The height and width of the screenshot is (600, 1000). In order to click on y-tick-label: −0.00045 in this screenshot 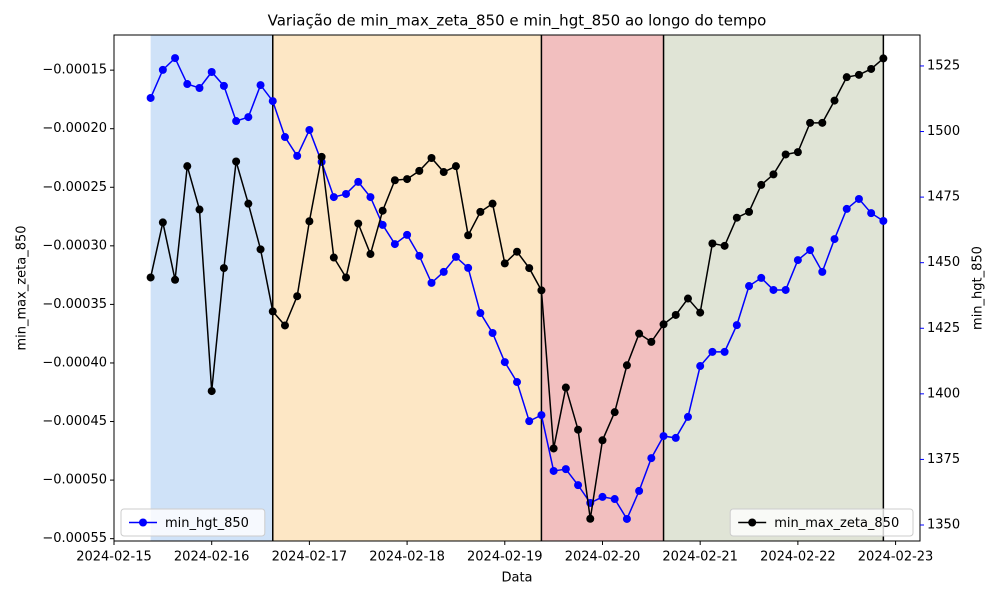, I will do `click(74, 421)`.